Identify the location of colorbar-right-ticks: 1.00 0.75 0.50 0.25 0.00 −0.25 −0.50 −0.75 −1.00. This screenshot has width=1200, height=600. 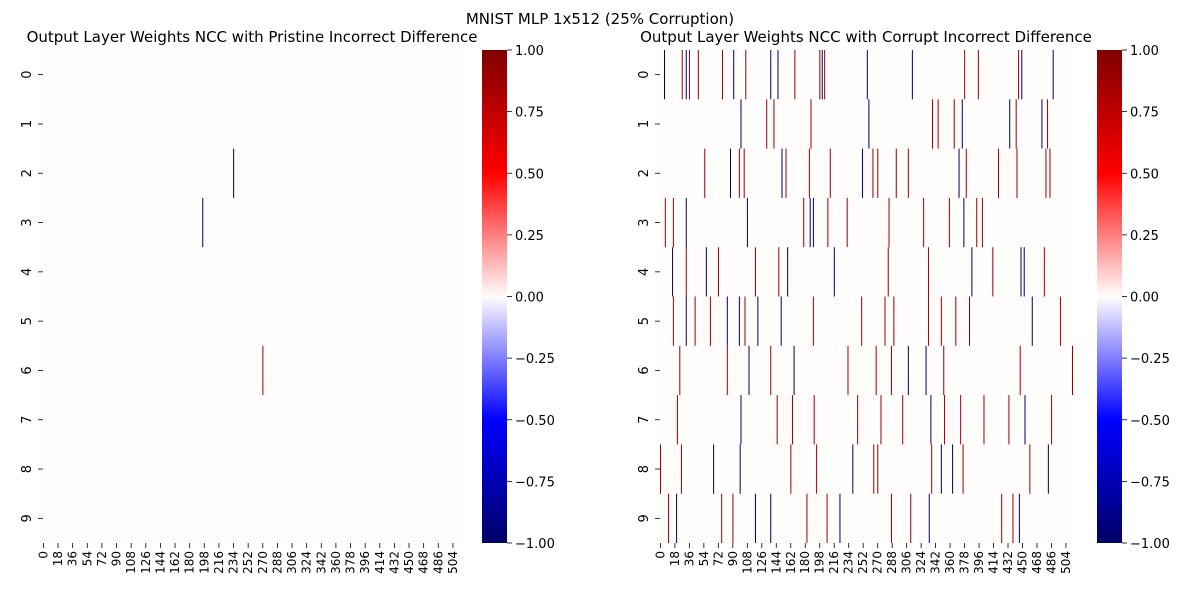
(1146, 298).